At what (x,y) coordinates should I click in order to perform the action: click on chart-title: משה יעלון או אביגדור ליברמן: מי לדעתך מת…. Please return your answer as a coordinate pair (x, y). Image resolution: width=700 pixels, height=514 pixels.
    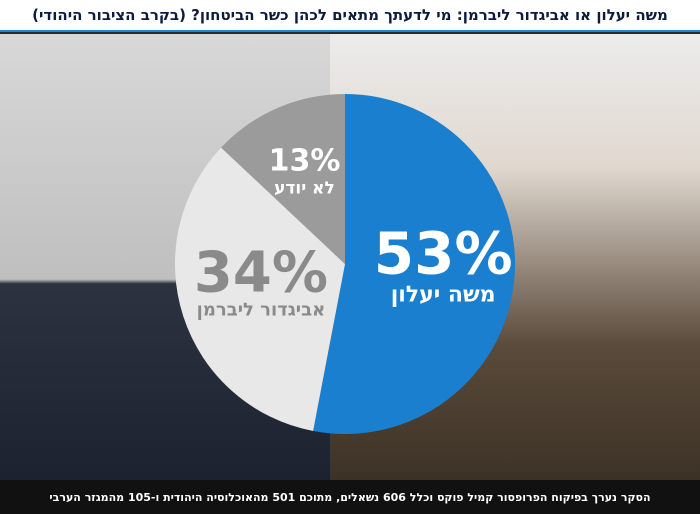
    Looking at the image, I should click on (350, 15).